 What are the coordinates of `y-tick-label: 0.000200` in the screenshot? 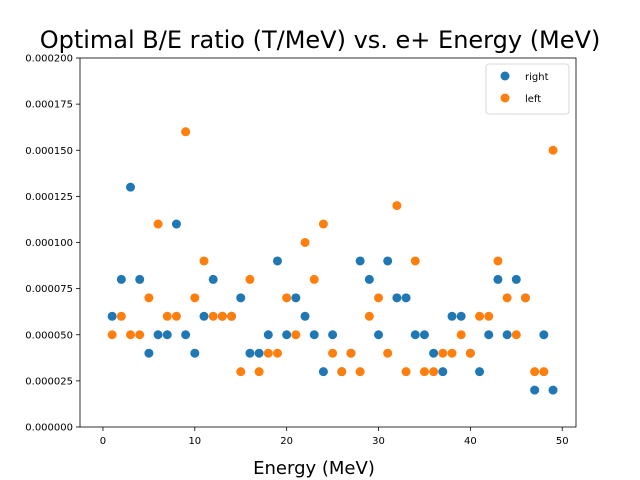 It's located at (49, 59).